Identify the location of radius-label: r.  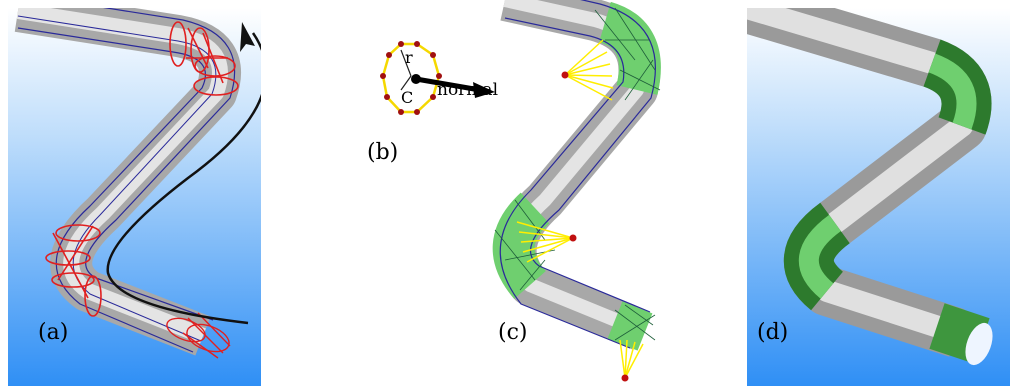
(409, 57).